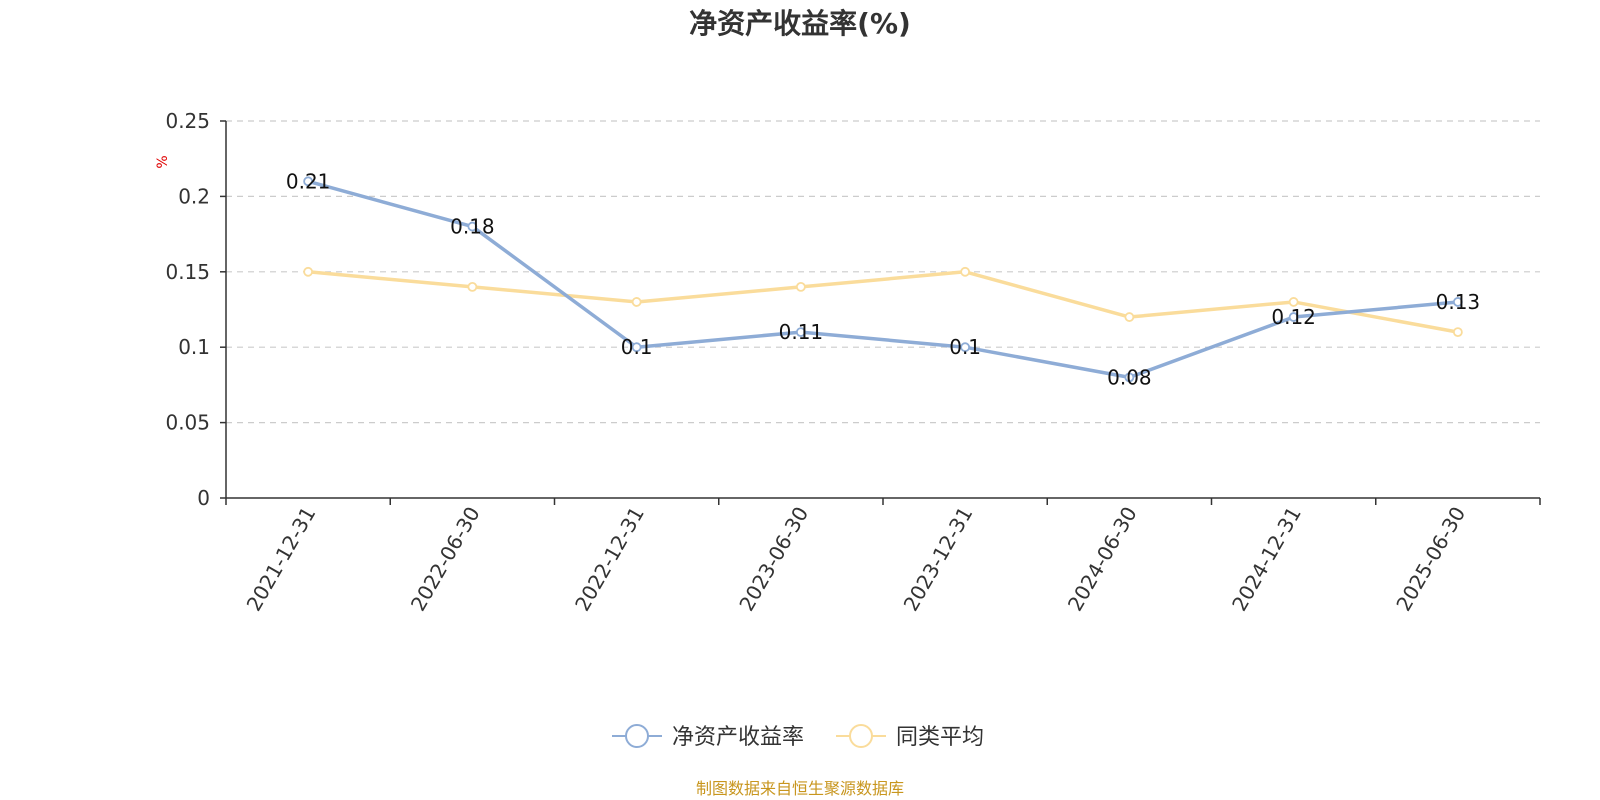 The height and width of the screenshot is (800, 1600). What do you see at coordinates (203, 498) in the screenshot?
I see `y-tick-label: 0` at bounding box center [203, 498].